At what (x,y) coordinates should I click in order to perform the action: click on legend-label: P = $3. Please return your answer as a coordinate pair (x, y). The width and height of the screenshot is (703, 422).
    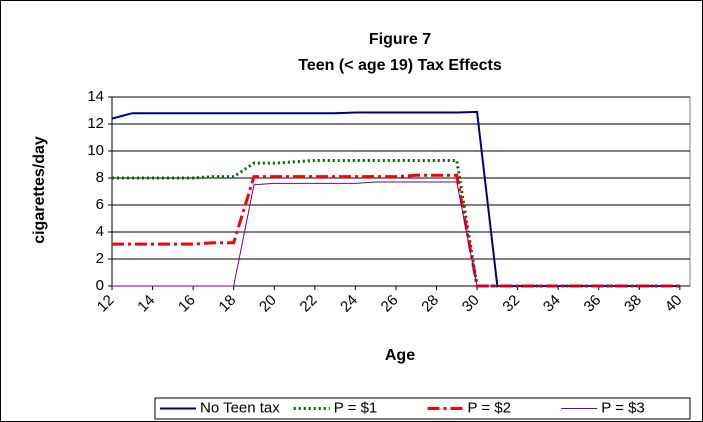
    Looking at the image, I should click on (623, 407).